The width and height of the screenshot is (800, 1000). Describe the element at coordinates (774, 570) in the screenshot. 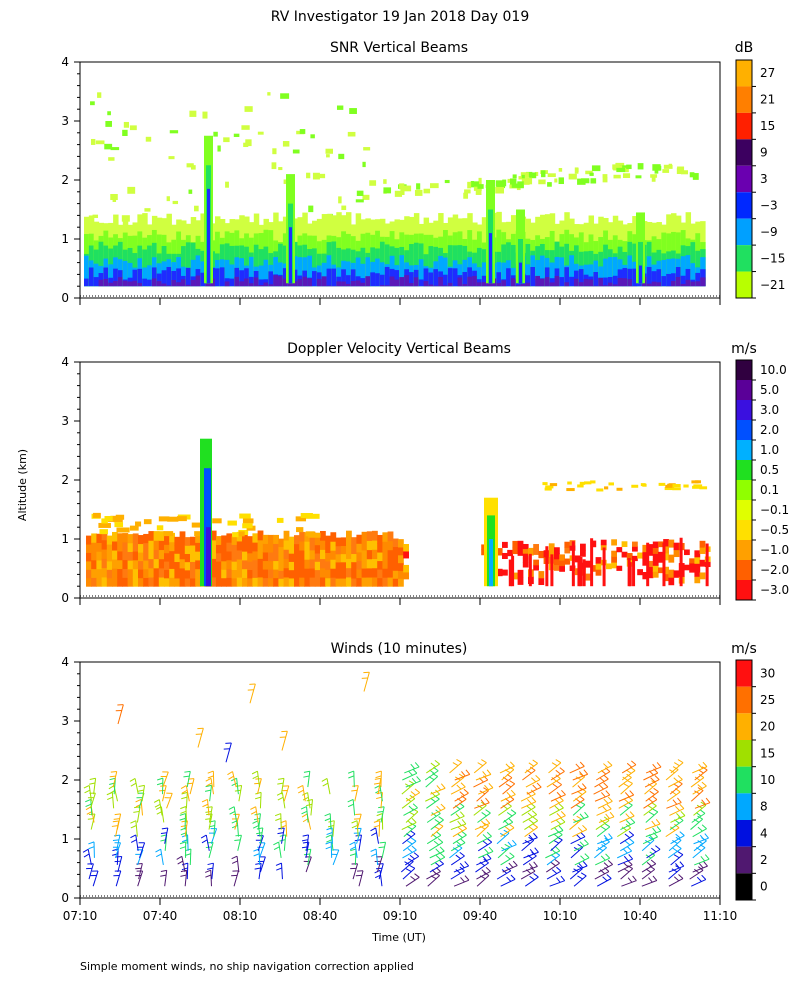

I see `colorbar-label: −2.0` at that location.